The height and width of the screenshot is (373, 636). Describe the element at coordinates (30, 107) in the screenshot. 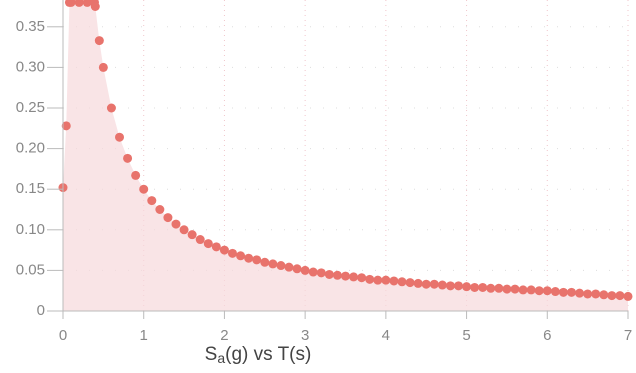

I see `y-tick-label: 0.25` at that location.